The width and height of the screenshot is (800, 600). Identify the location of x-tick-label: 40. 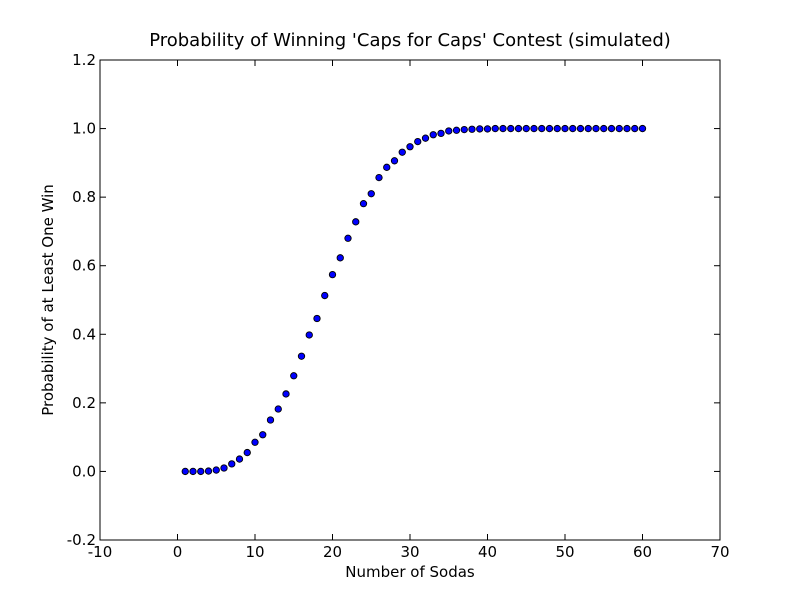
(487, 552).